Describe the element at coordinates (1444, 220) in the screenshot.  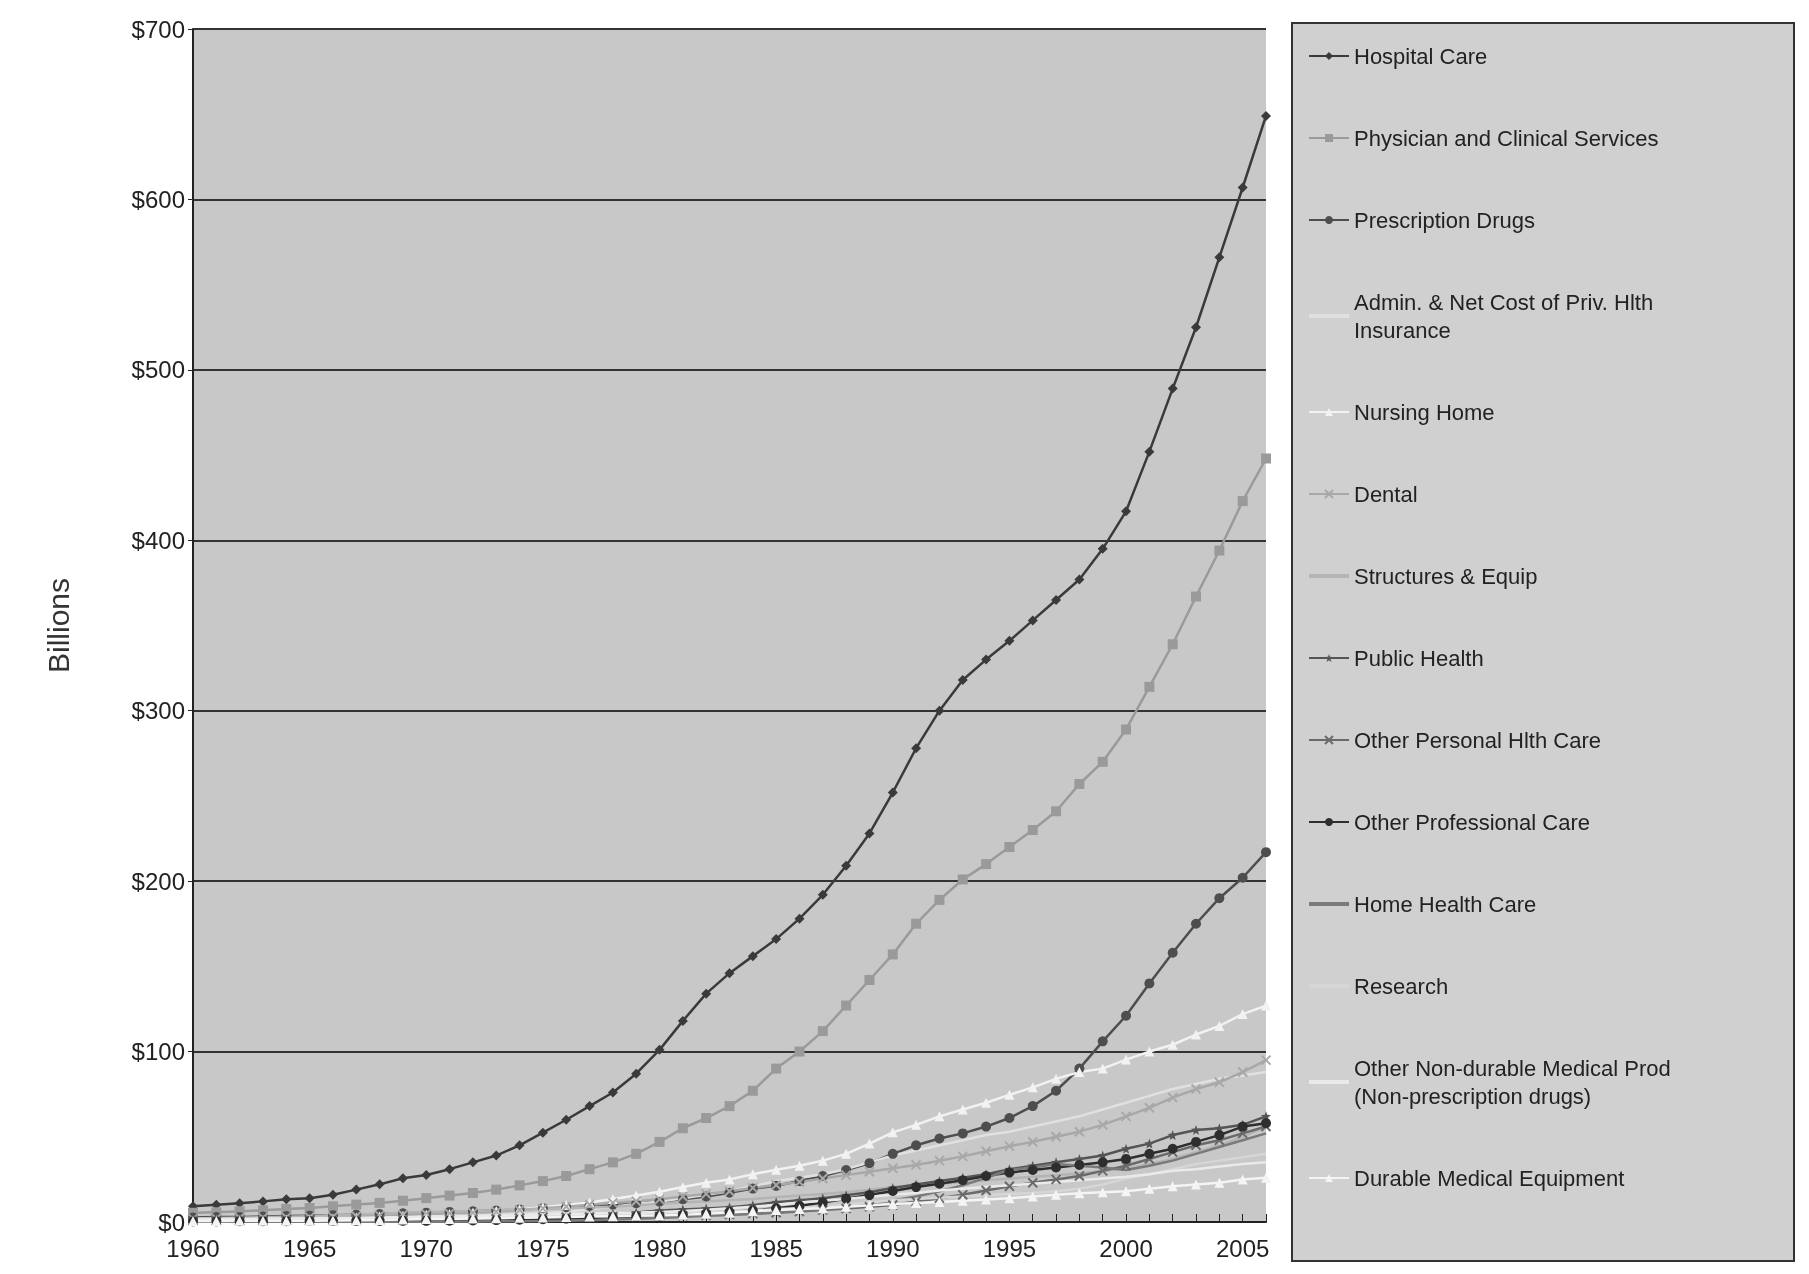
I see `legend-label: Prescription Drugs` at that location.